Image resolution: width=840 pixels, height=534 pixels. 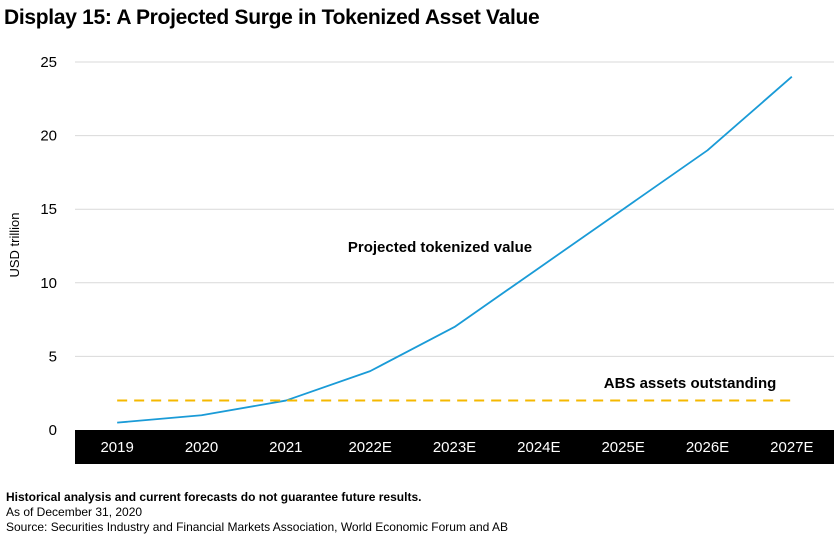 What do you see at coordinates (707, 447) in the screenshot?
I see `x-tick-label: 2026E` at bounding box center [707, 447].